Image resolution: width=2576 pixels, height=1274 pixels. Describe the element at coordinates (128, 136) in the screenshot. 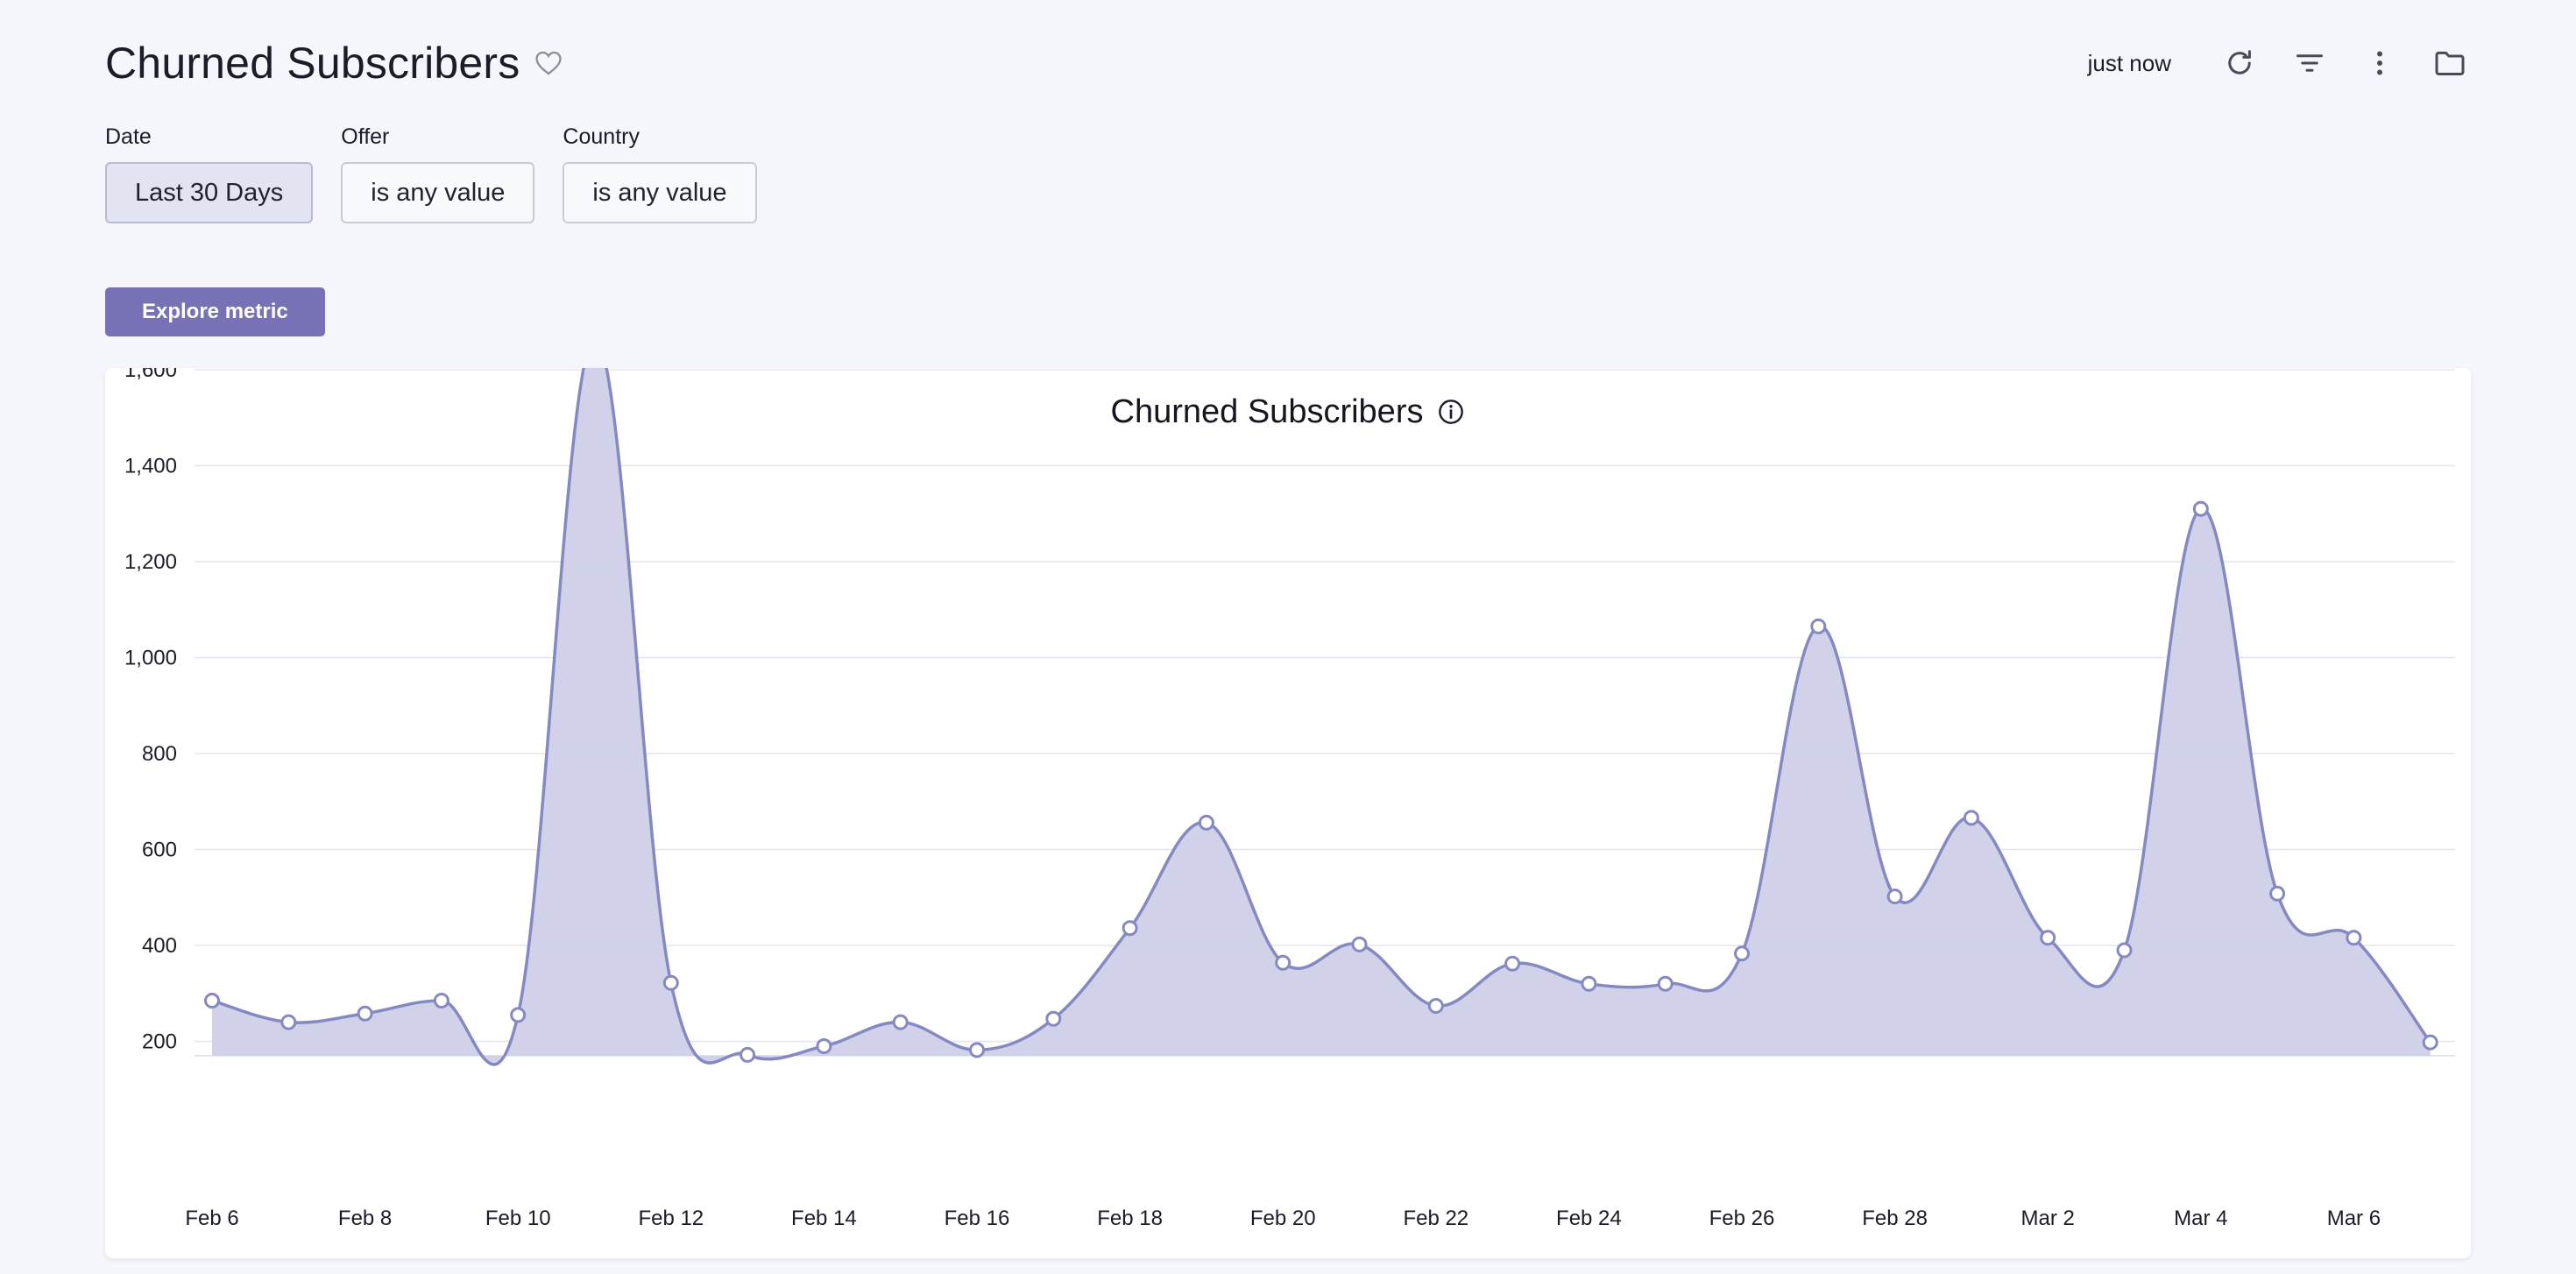

I see `date-filter-label: Date` at that location.